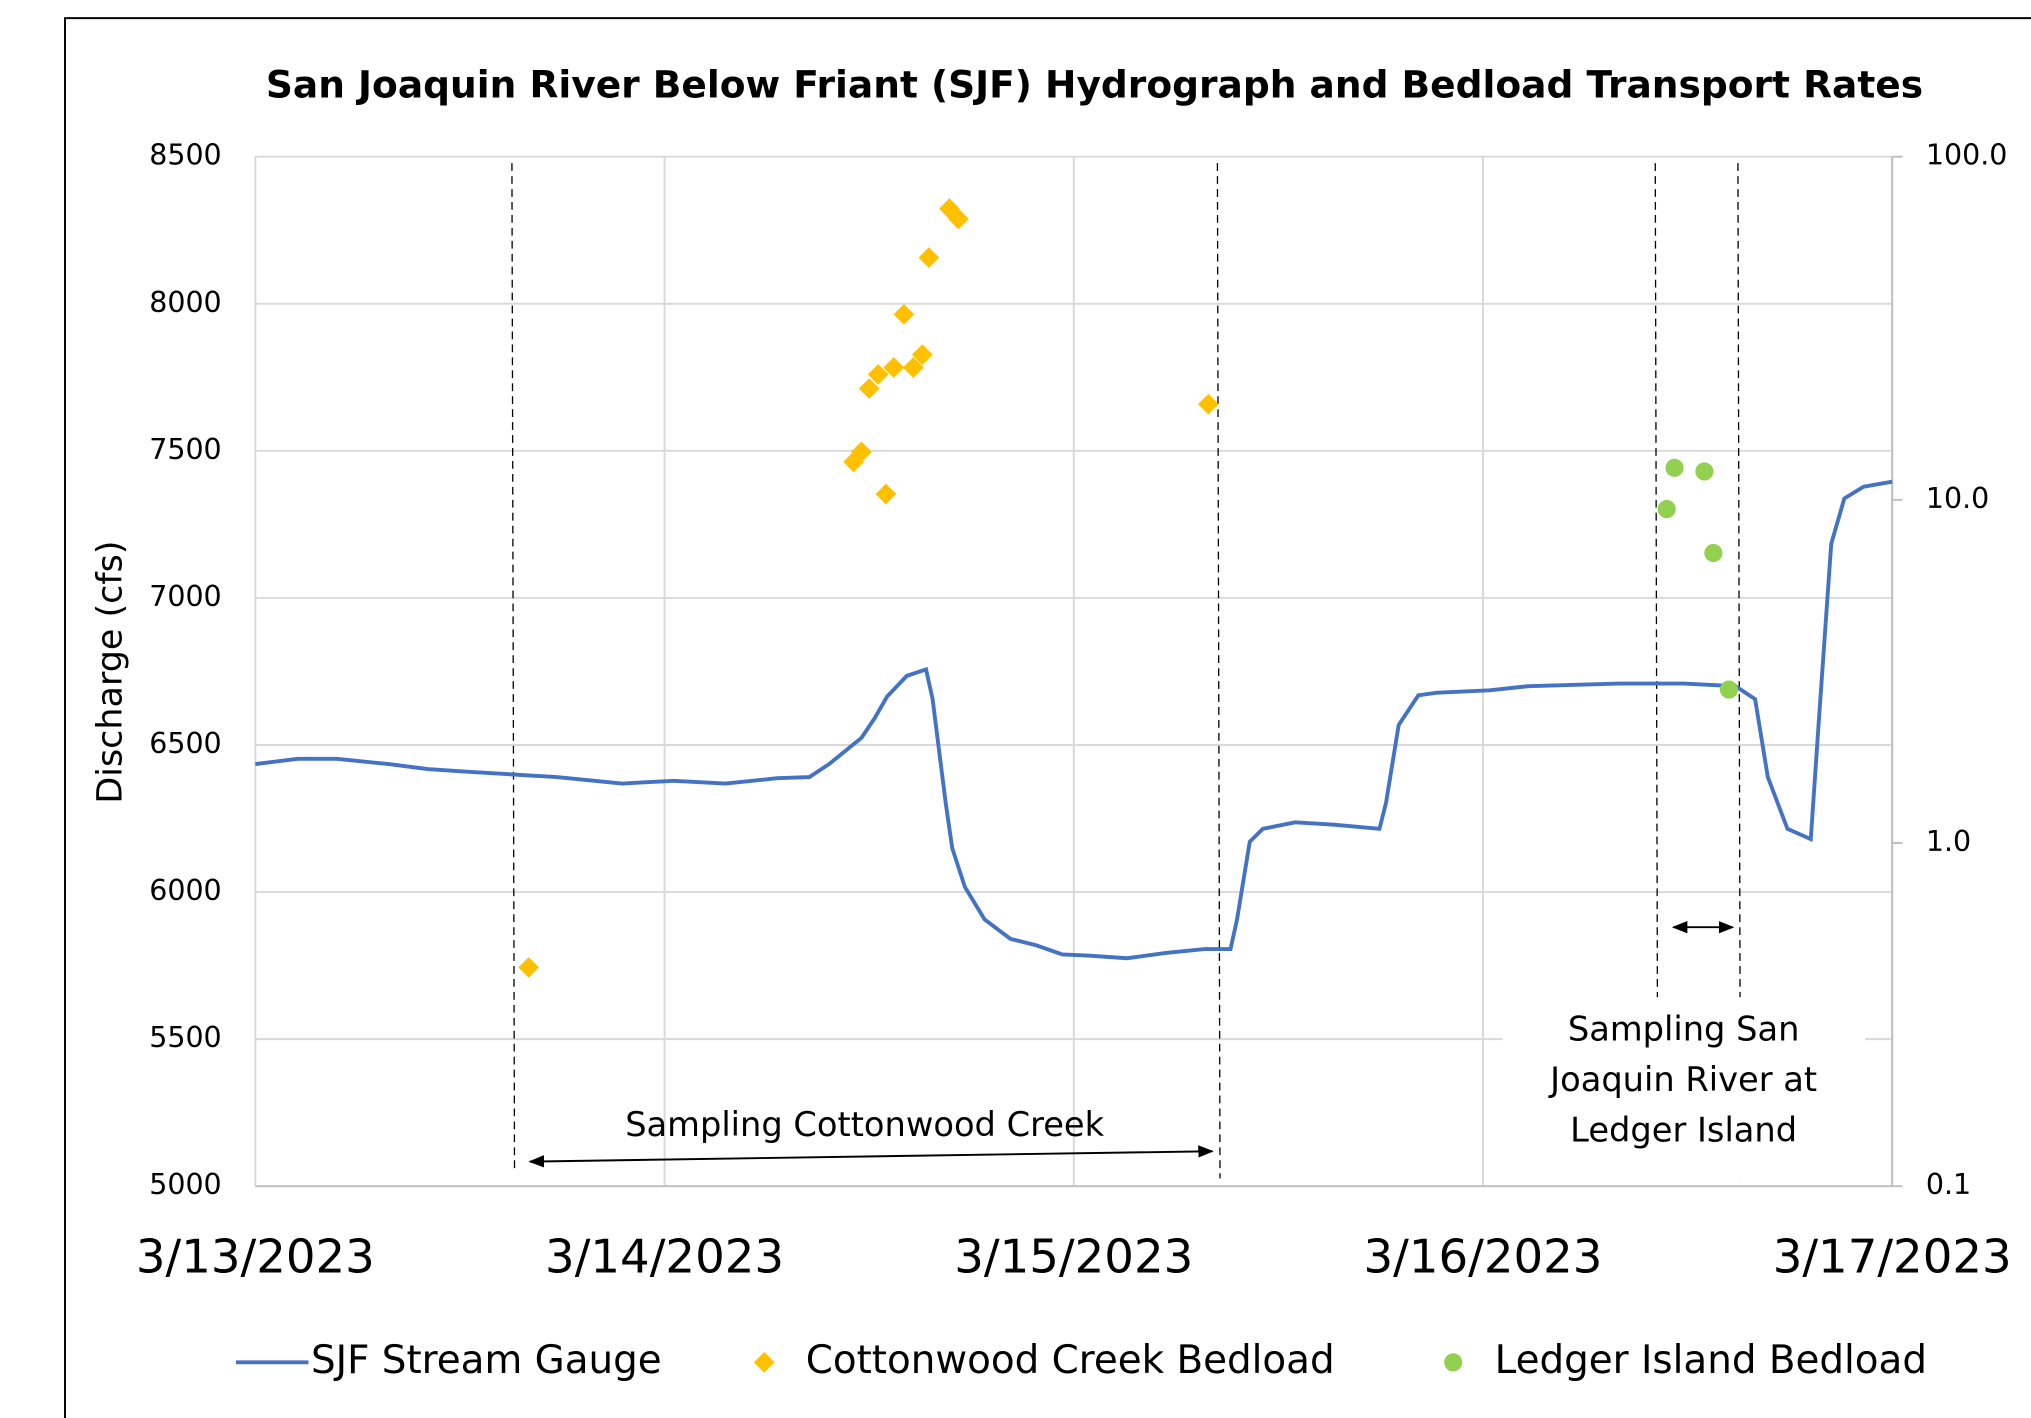 This screenshot has height=1418, width=2031. What do you see at coordinates (486, 1360) in the screenshot?
I see `legend-label: SJF Stream Gauge` at bounding box center [486, 1360].